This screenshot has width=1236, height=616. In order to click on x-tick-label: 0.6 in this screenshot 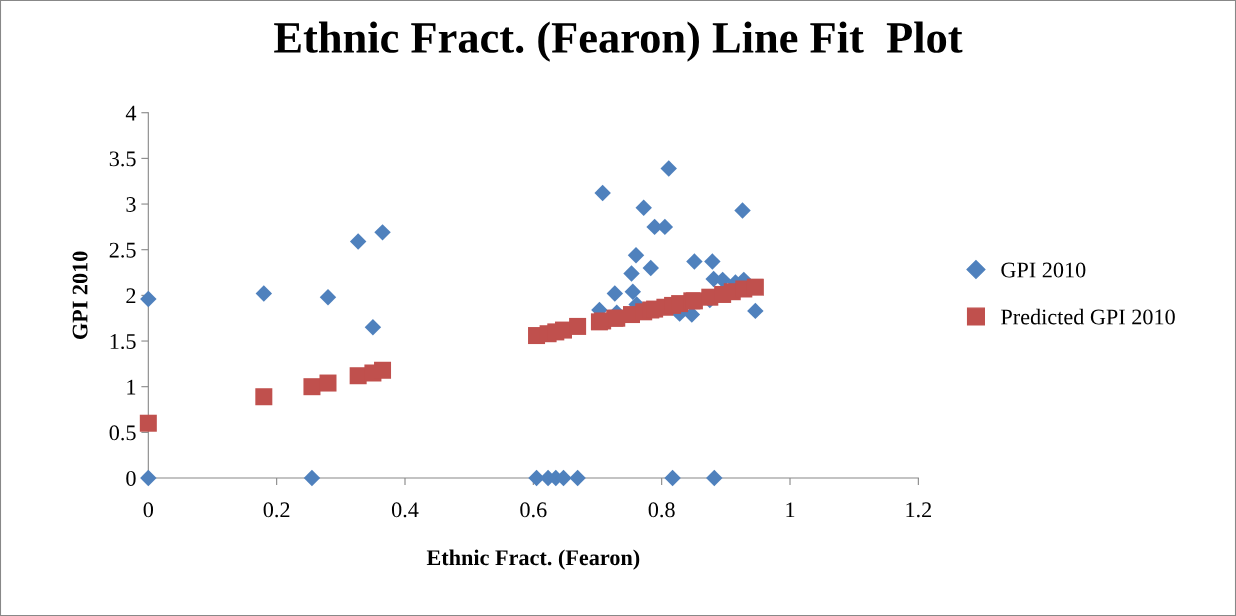, I will do `click(533, 510)`.